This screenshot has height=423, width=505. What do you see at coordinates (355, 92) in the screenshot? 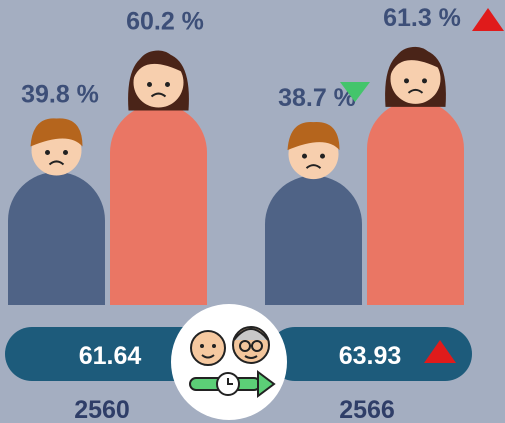
I see `down-arrow` at bounding box center [355, 92].